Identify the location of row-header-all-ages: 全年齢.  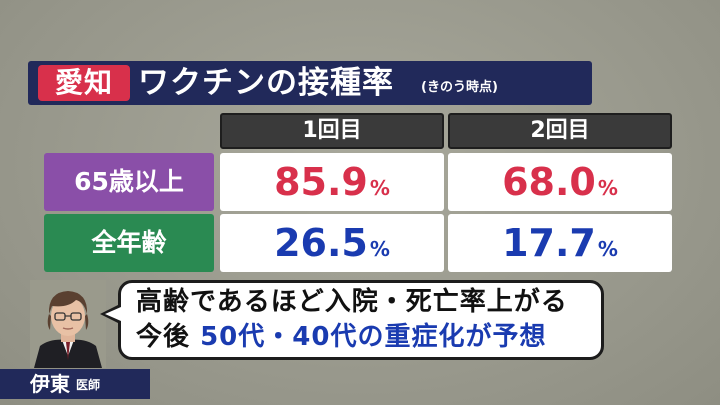
(129, 243).